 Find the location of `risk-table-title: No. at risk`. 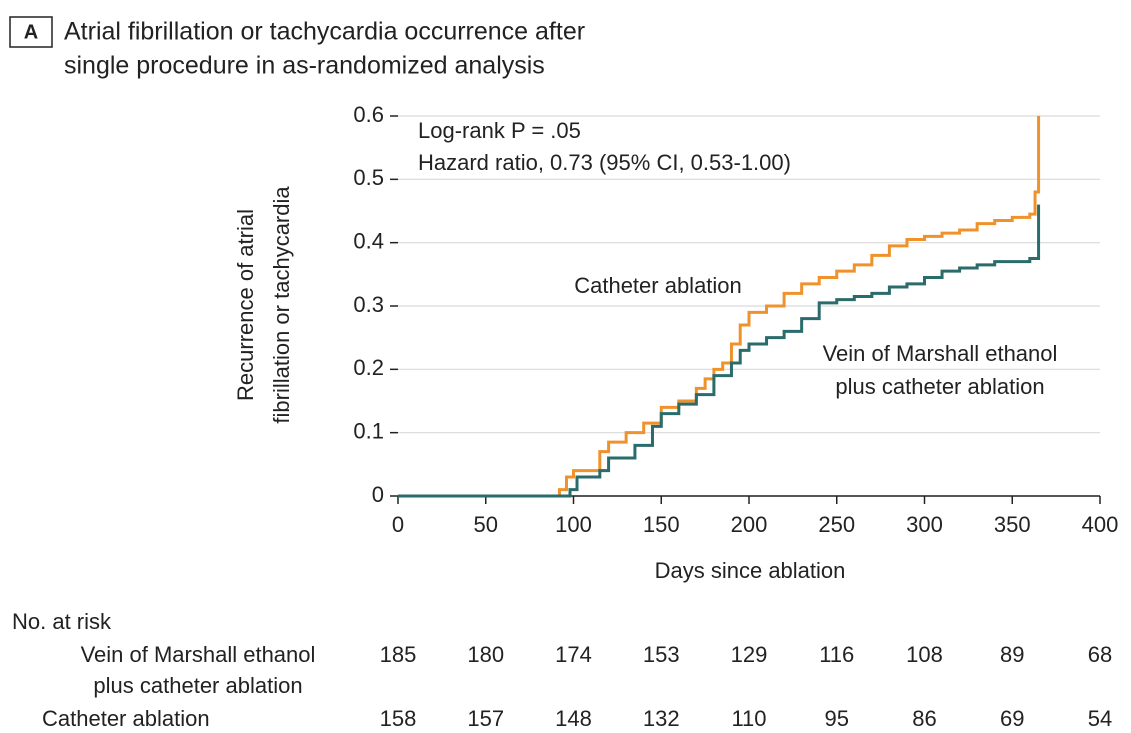

risk-table-title: No. at risk is located at coordinates (62, 621).